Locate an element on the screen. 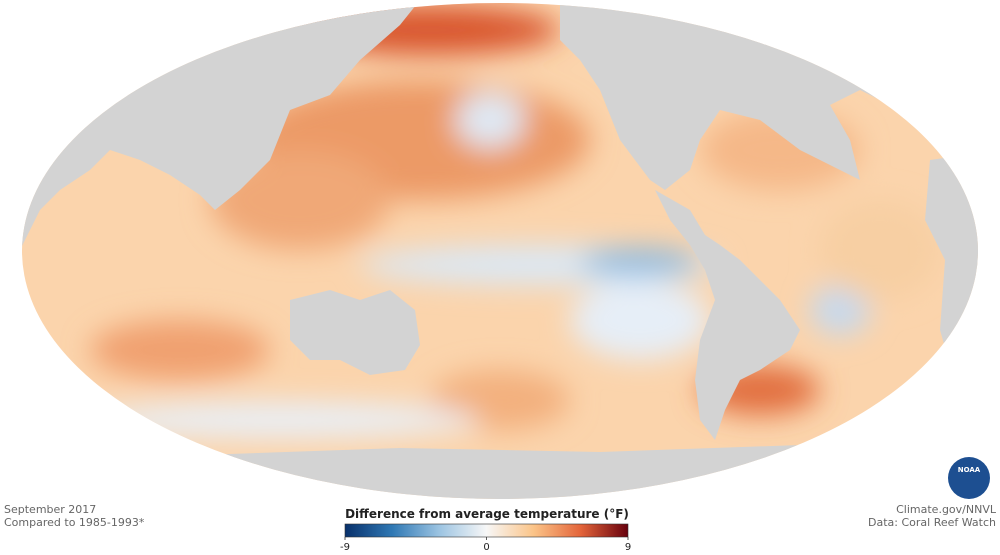  colorbar-title: Difference from average temperature (°F) is located at coordinates (487, 514).